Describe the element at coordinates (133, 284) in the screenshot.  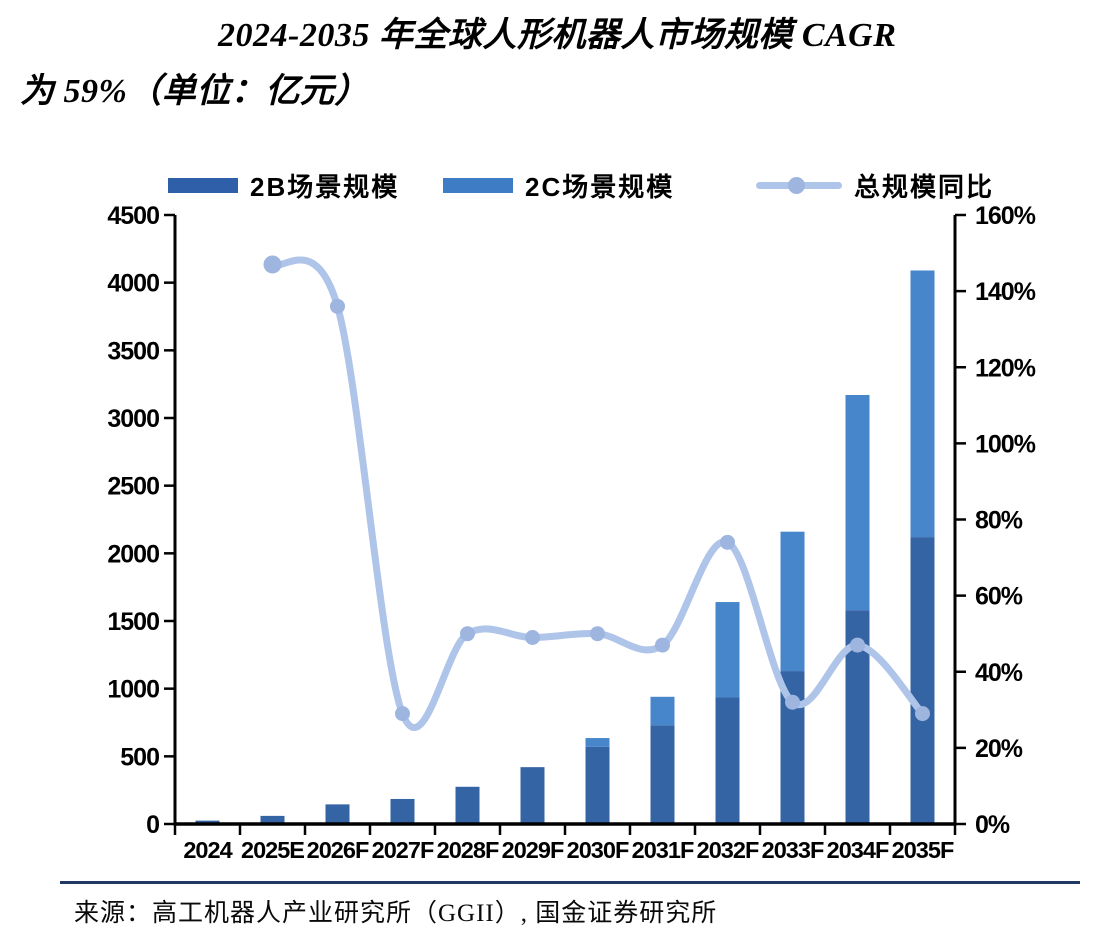
I see `y-axis-left-label: 4000` at that location.